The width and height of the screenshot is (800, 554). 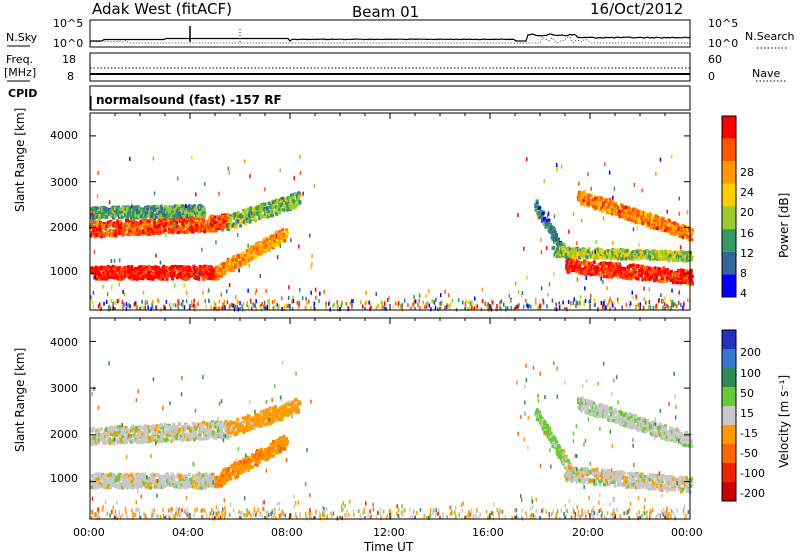 I want to click on cpid-panel, so click(x=390, y=98).